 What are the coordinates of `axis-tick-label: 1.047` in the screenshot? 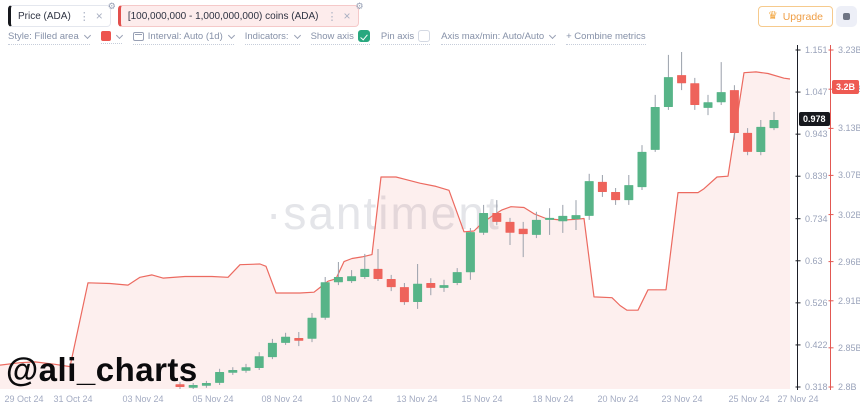 It's located at (816, 92).